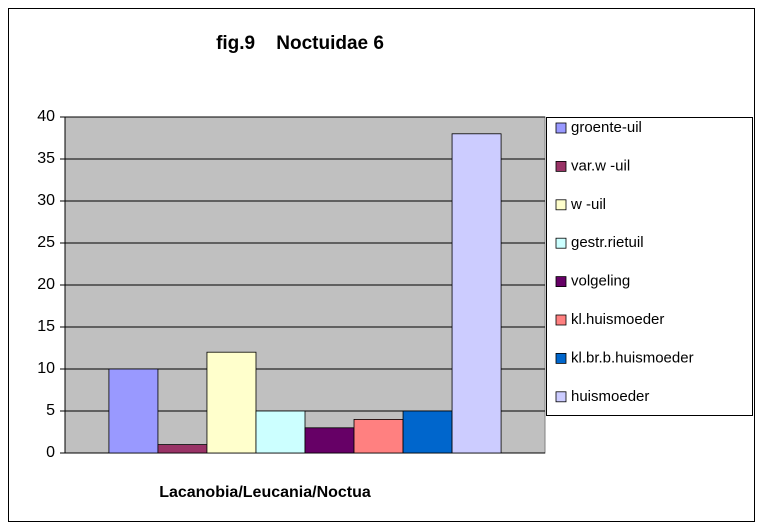  I want to click on y-tick-label: 20, so click(46, 284).